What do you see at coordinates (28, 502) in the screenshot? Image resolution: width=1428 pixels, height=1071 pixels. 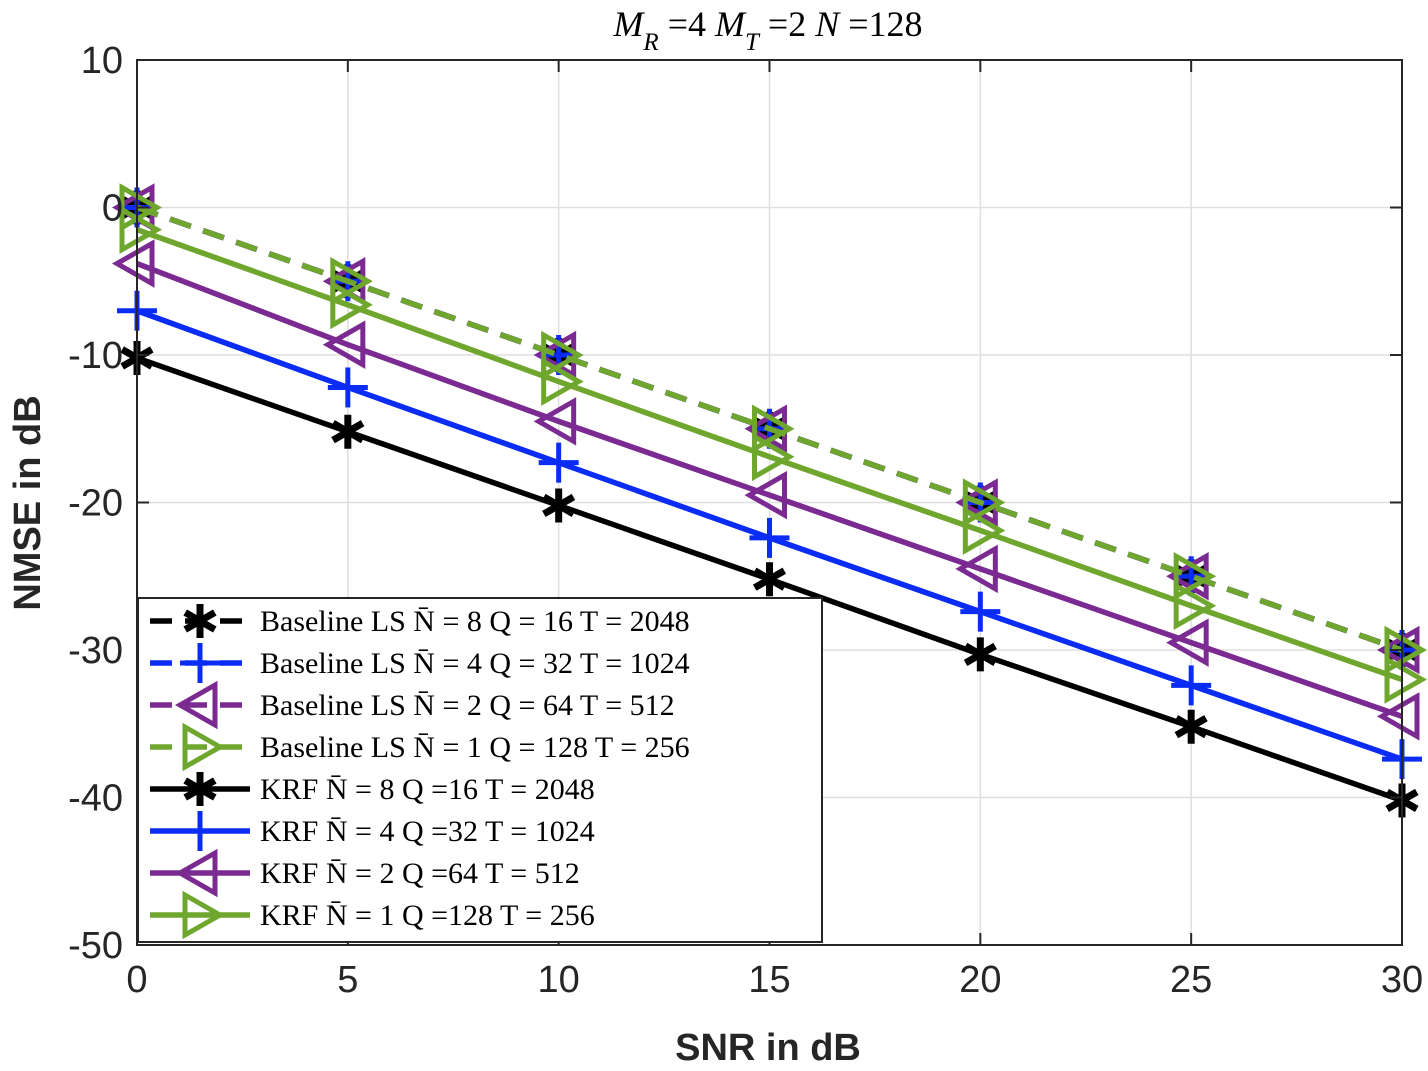 I see `y-axis-label: NMSE in dB` at bounding box center [28, 502].